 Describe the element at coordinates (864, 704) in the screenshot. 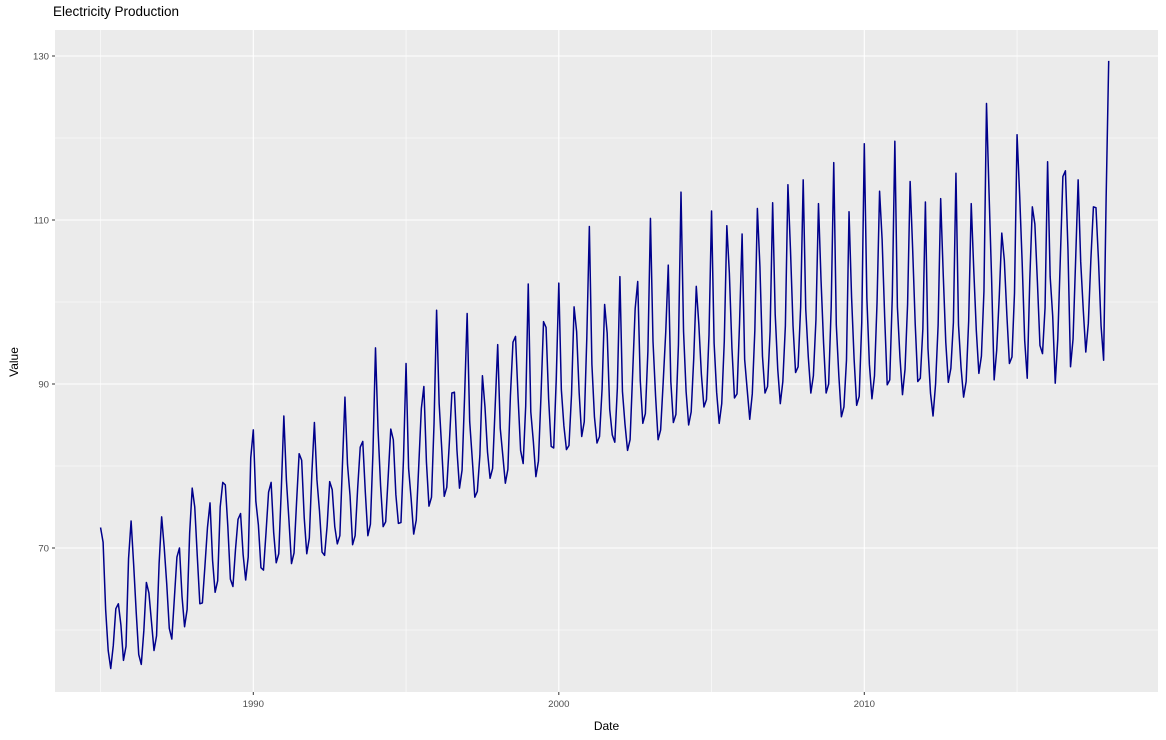

I see `x-tick-label: 2010` at that location.